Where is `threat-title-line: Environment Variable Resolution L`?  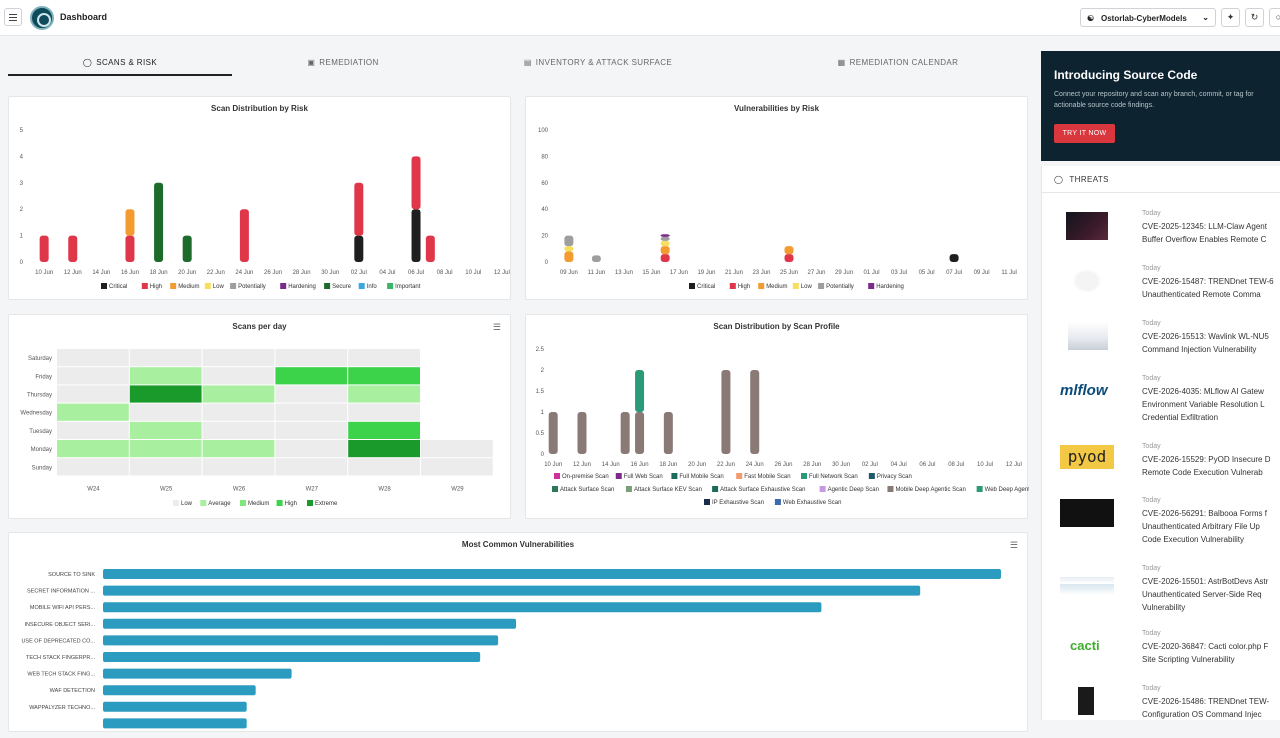 threat-title-line: Environment Variable Resolution L is located at coordinates (1203, 404).